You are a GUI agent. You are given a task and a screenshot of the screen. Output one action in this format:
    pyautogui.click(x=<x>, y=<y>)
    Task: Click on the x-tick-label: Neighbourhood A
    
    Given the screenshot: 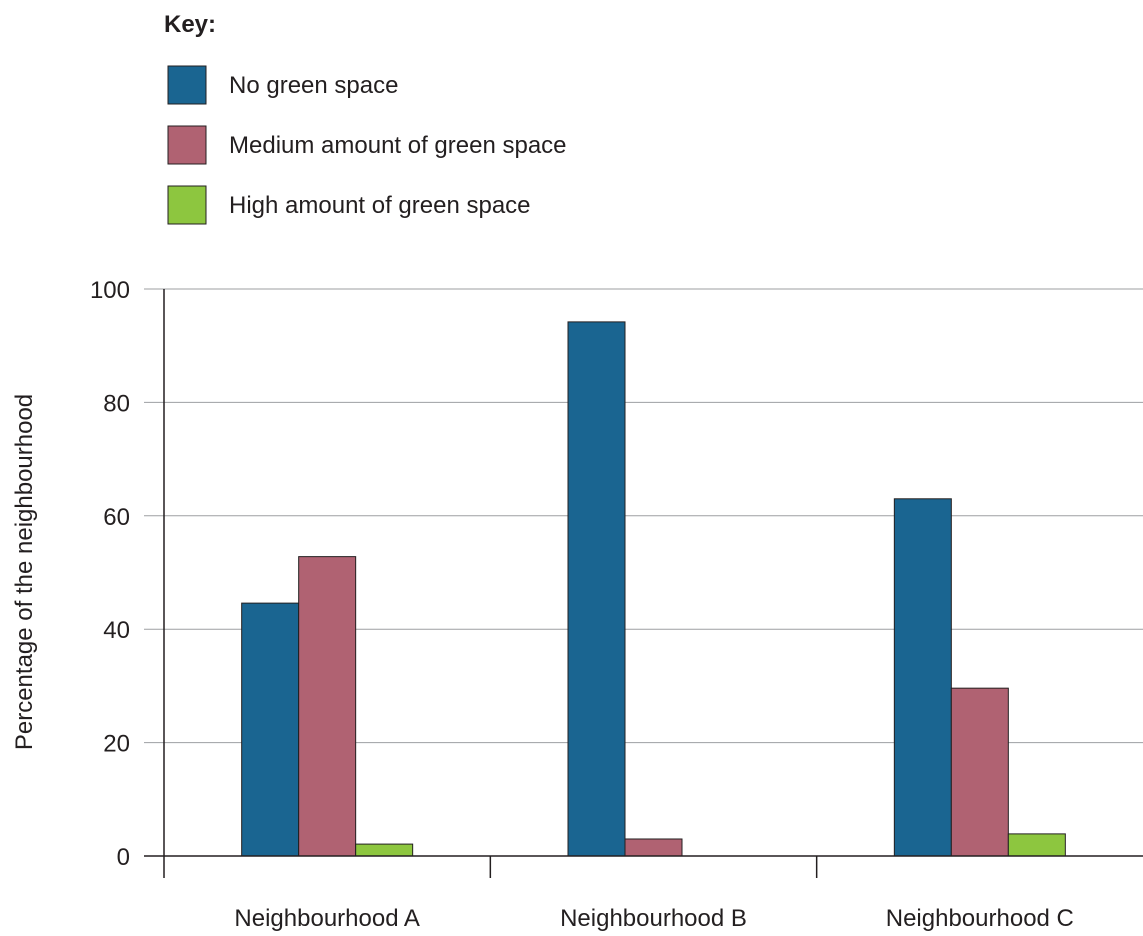 What is the action you would take?
    pyautogui.click(x=326, y=918)
    